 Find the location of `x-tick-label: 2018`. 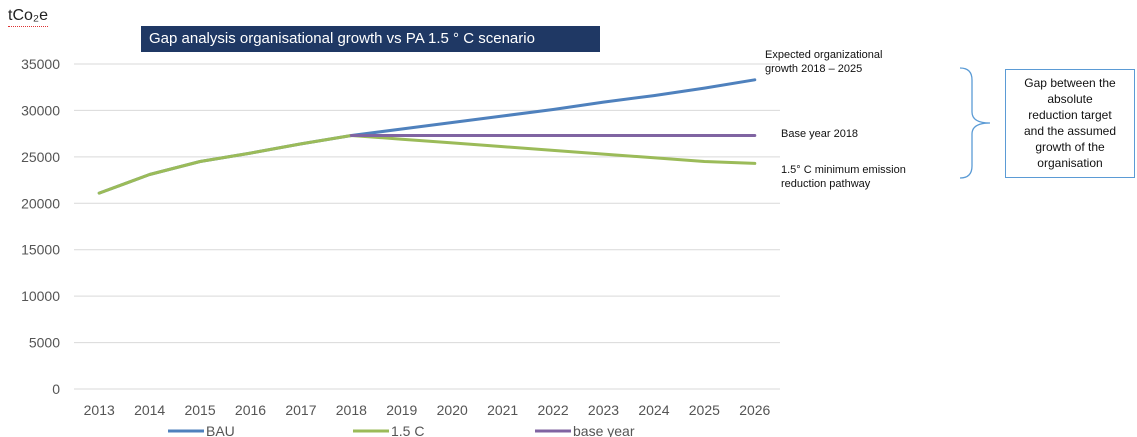

x-tick-label: 2018 is located at coordinates (351, 410).